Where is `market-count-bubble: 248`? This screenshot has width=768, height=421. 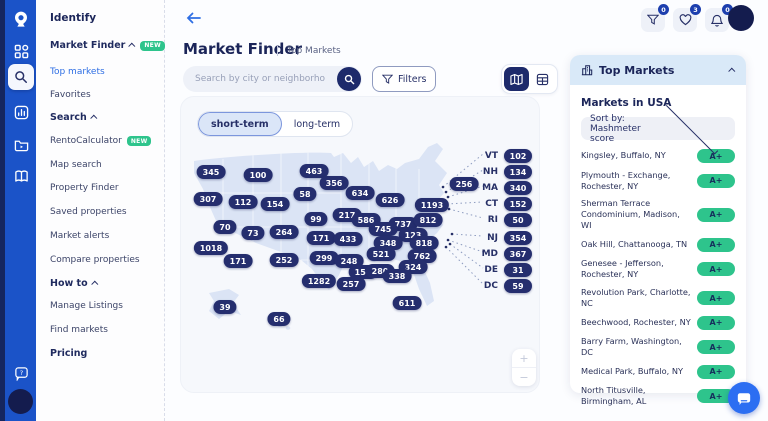
market-count-bubble: 248 is located at coordinates (349, 261).